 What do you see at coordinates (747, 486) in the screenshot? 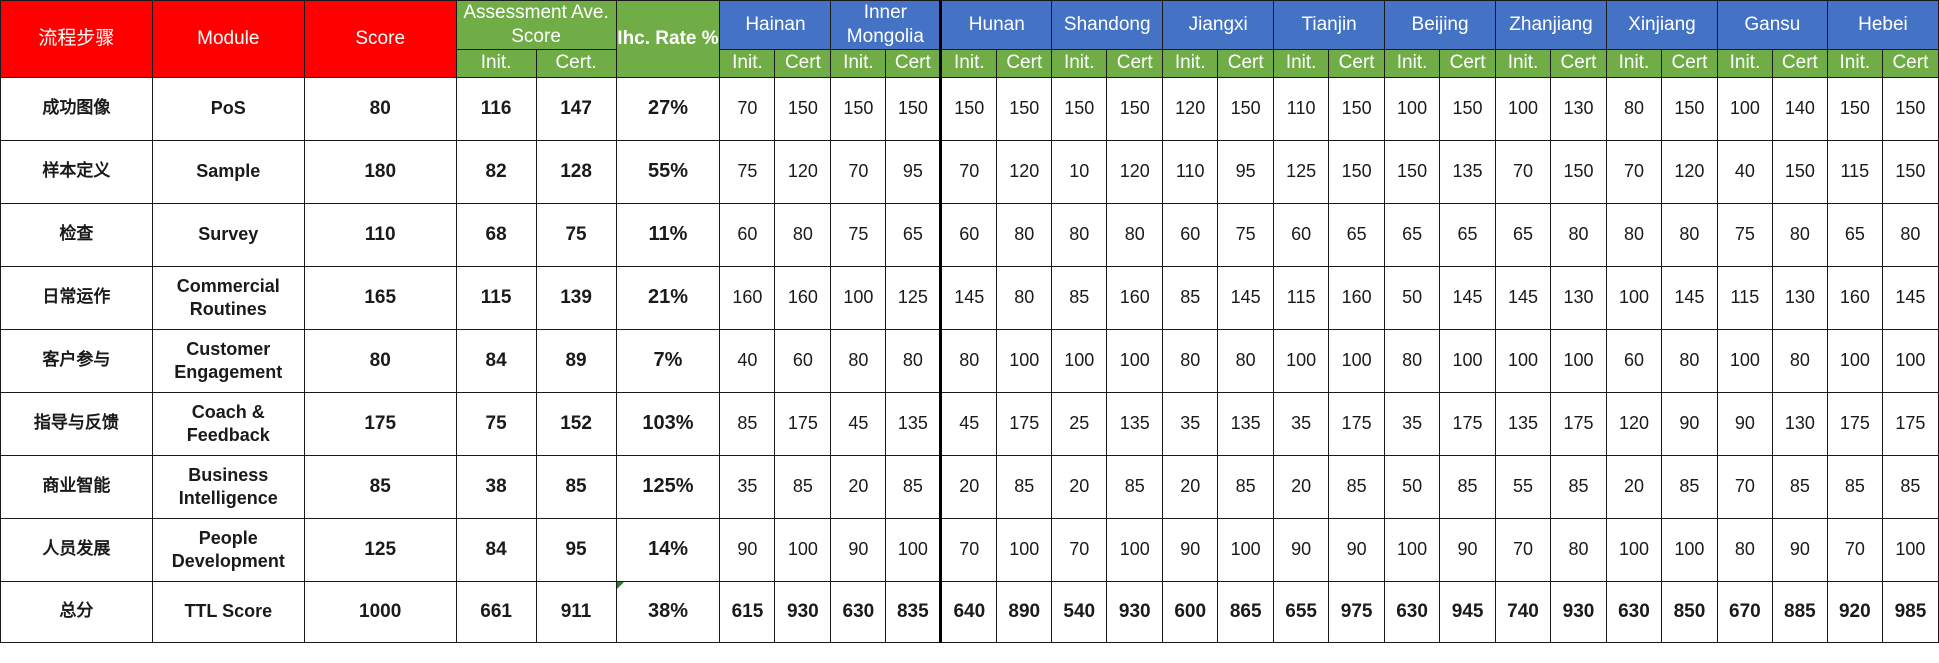
I see `cell-province-init: 35` at bounding box center [747, 486].